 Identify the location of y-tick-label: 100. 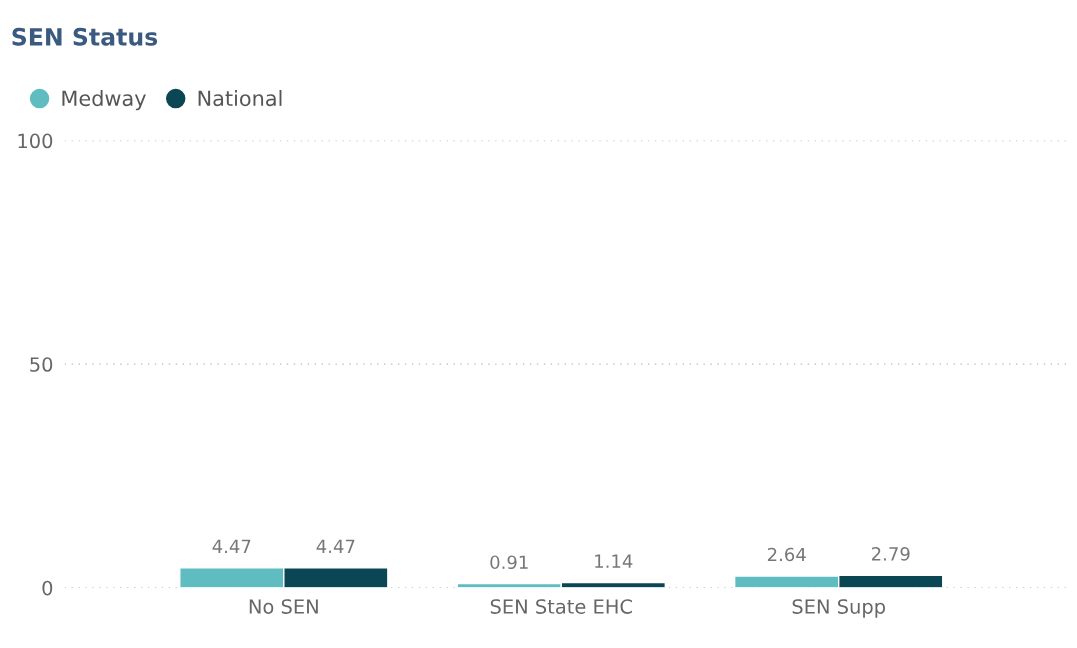
(35, 141).